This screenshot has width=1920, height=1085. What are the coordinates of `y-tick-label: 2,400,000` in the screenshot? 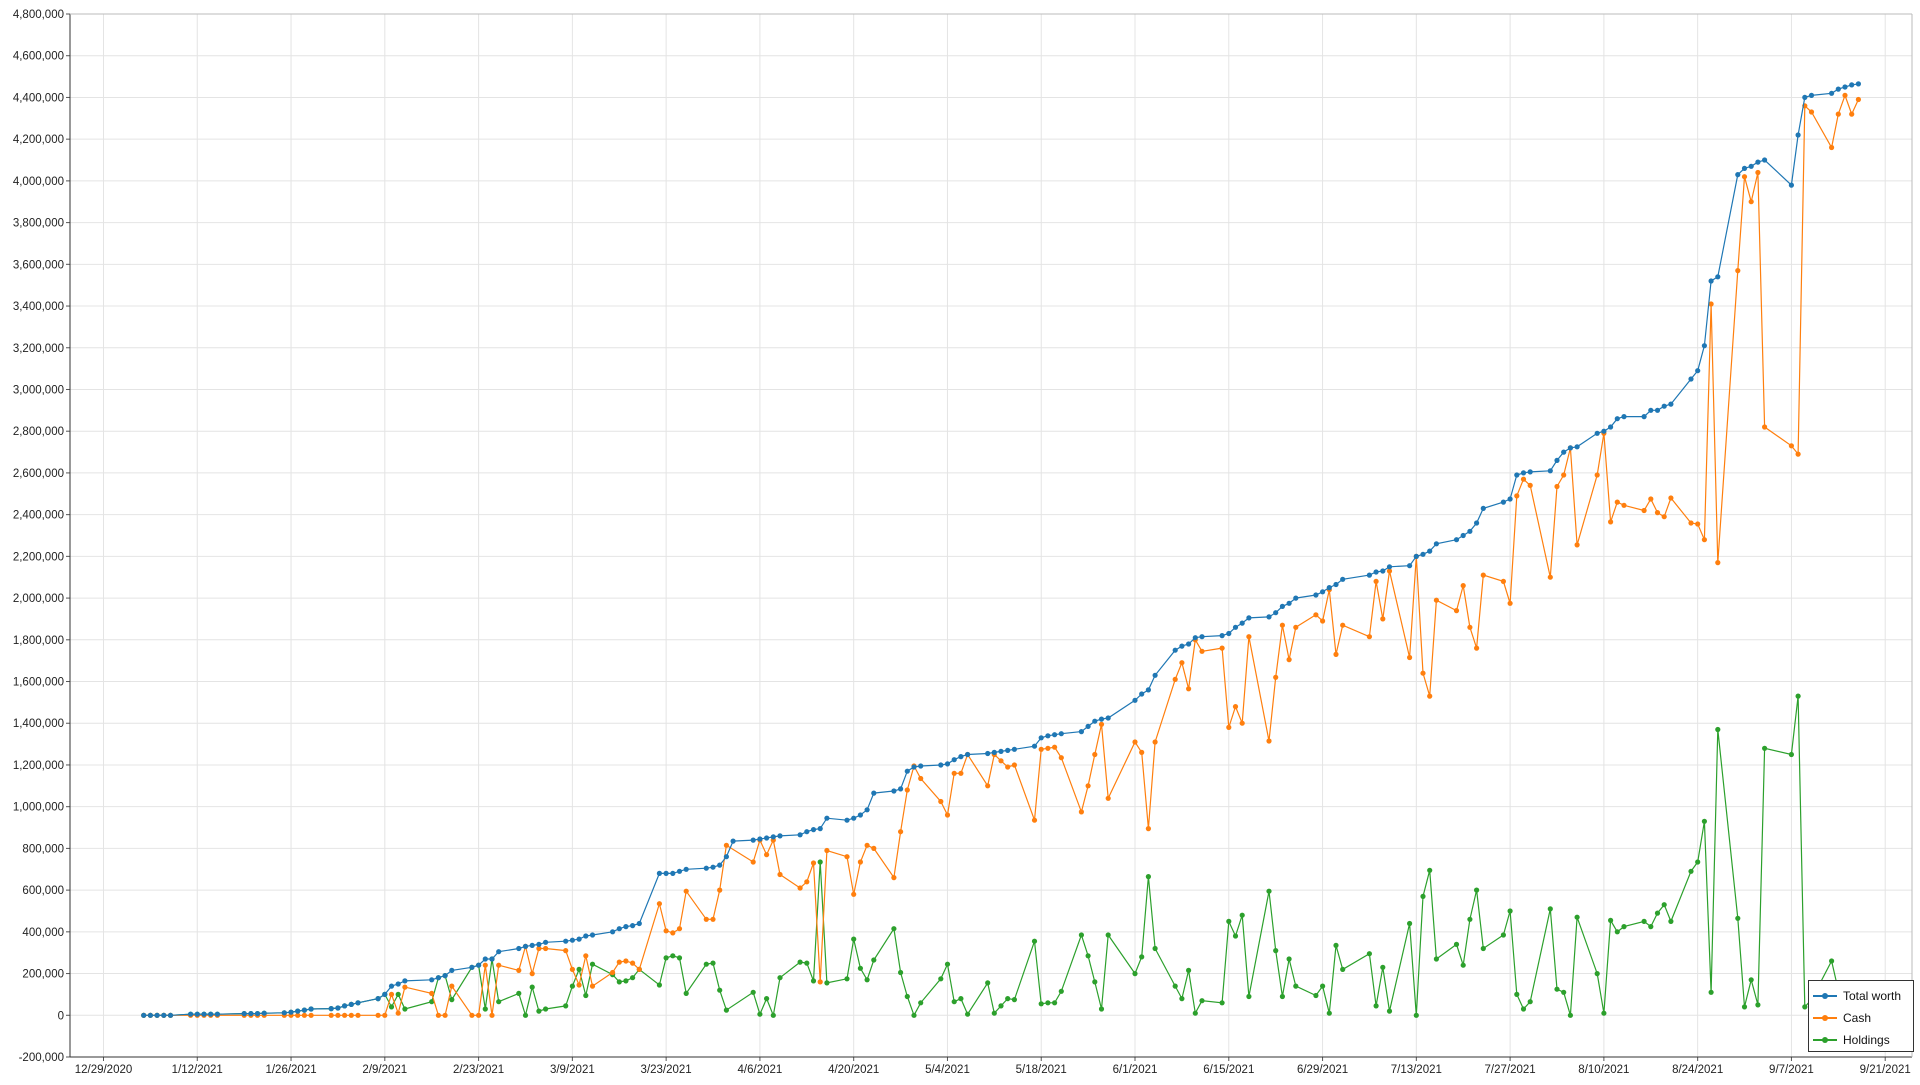 It's located at (38, 516).